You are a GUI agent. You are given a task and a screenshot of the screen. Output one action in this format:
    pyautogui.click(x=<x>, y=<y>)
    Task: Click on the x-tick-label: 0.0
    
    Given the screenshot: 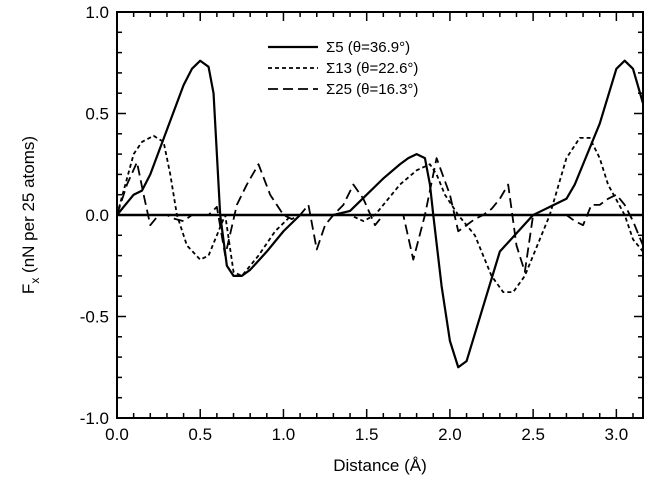 What is the action you would take?
    pyautogui.click(x=117, y=434)
    